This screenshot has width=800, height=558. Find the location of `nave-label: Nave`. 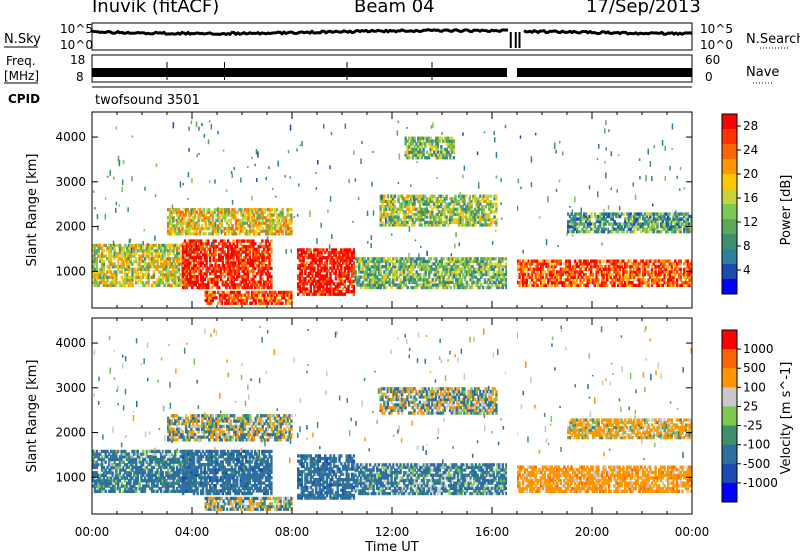

nave-label: Nave is located at coordinates (762, 72).